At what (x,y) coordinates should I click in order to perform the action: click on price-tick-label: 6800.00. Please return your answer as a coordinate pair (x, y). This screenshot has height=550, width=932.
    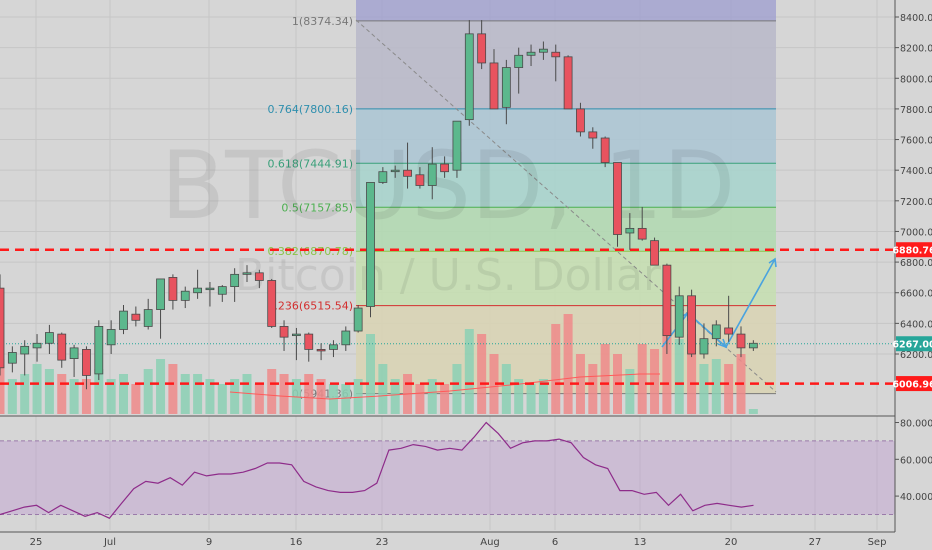
    Looking at the image, I should click on (916, 263).